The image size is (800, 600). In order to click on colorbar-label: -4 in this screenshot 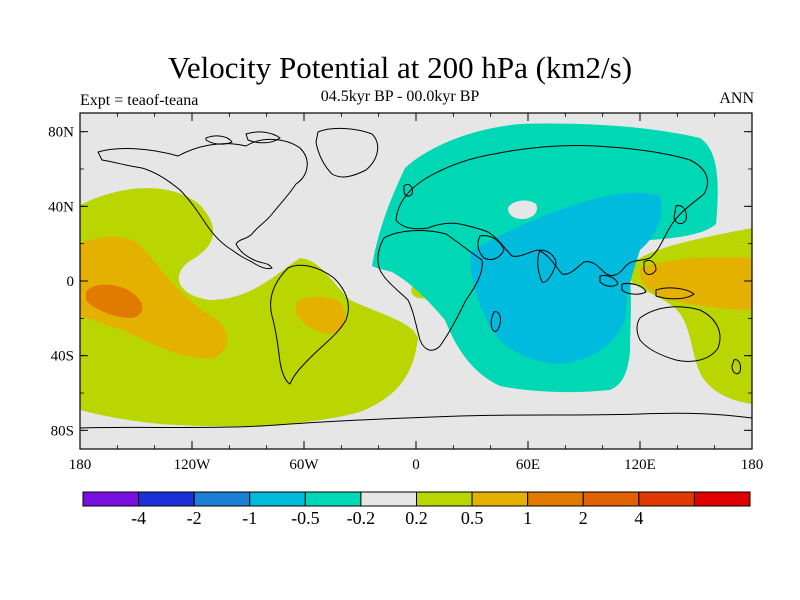, I will do `click(138, 518)`.